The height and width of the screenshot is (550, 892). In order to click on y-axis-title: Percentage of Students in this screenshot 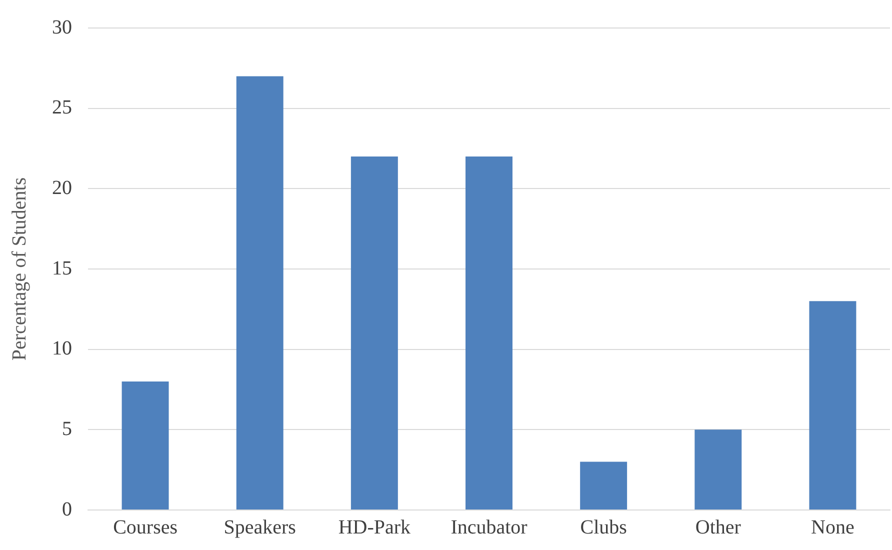, I will do `click(19, 269)`.